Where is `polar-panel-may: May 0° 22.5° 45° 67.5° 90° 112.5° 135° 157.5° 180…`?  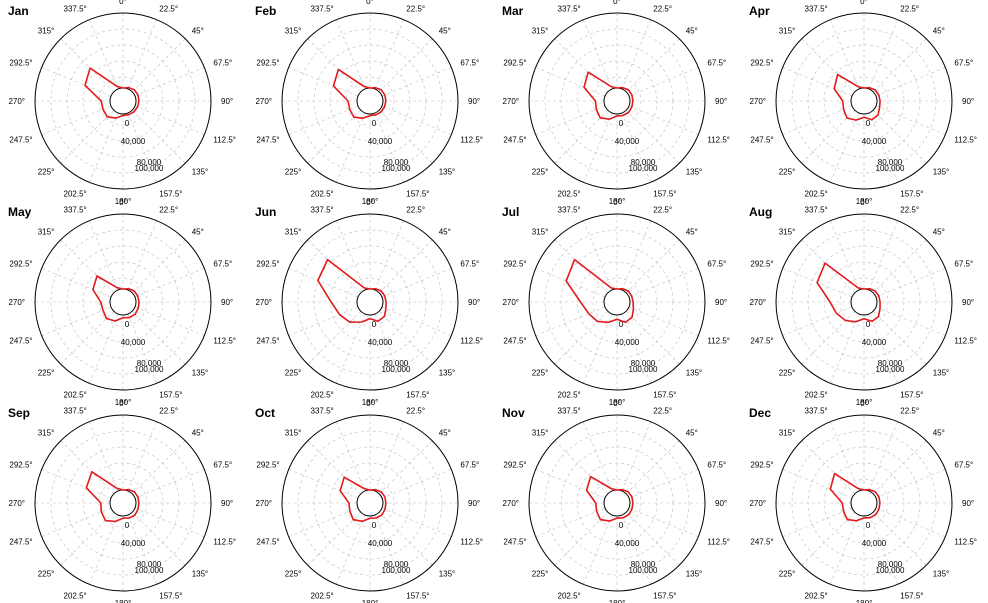
polar-panel-may: May 0° 22.5° 45° 67.5° 90° 112.5° 135° 157.5° 180… is located at coordinates (123, 302).